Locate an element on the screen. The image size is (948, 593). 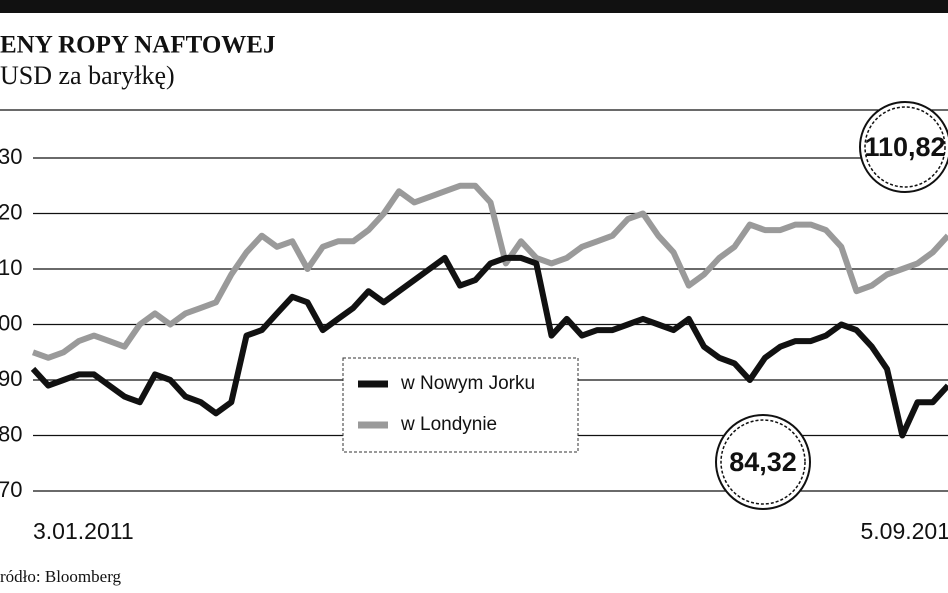
y-tick-label: 10 is located at coordinates (11, 267).